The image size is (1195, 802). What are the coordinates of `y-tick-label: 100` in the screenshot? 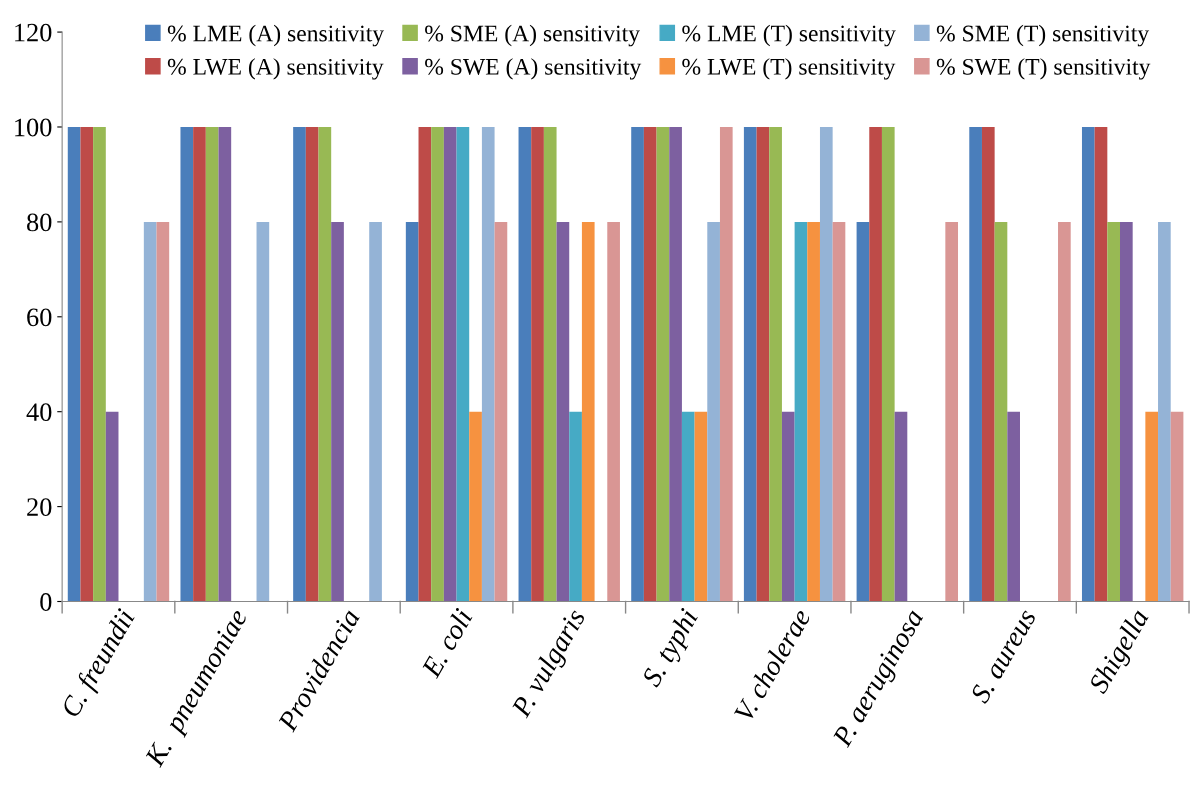 It's located at (33, 127).